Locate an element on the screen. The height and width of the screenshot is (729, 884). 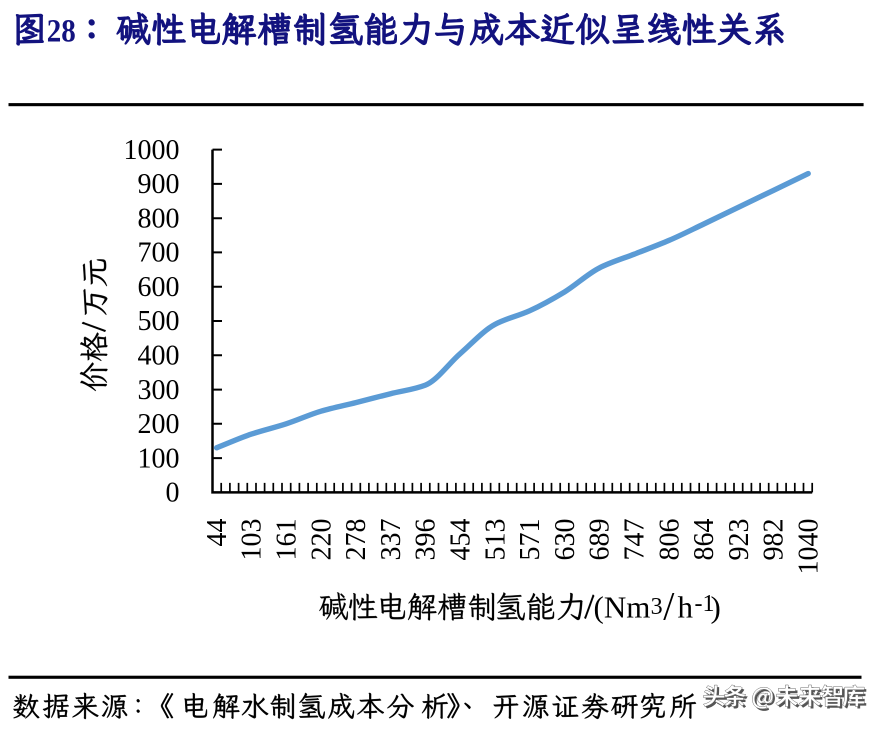
svg-text: h is located at coordinates (686, 607).